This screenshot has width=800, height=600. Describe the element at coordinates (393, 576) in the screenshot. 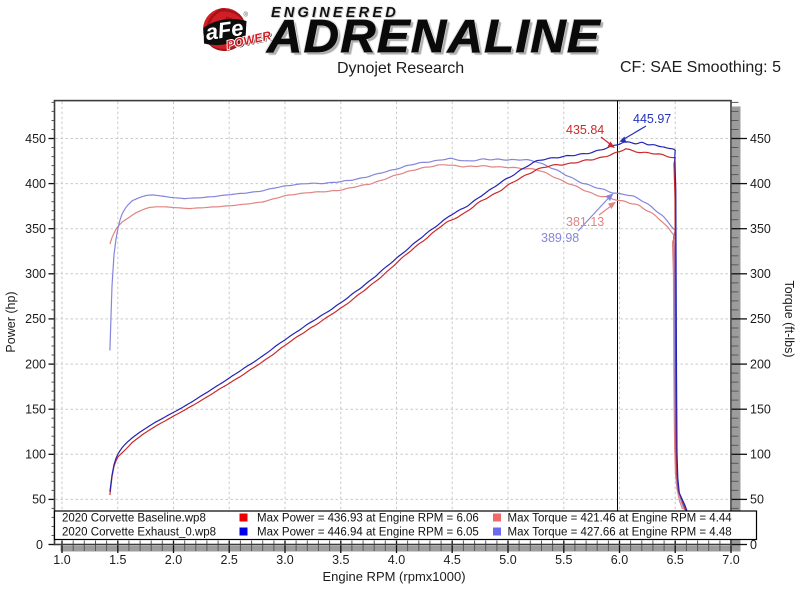

I see `svg-text: Engine RPM (rpmx1000)` at that location.